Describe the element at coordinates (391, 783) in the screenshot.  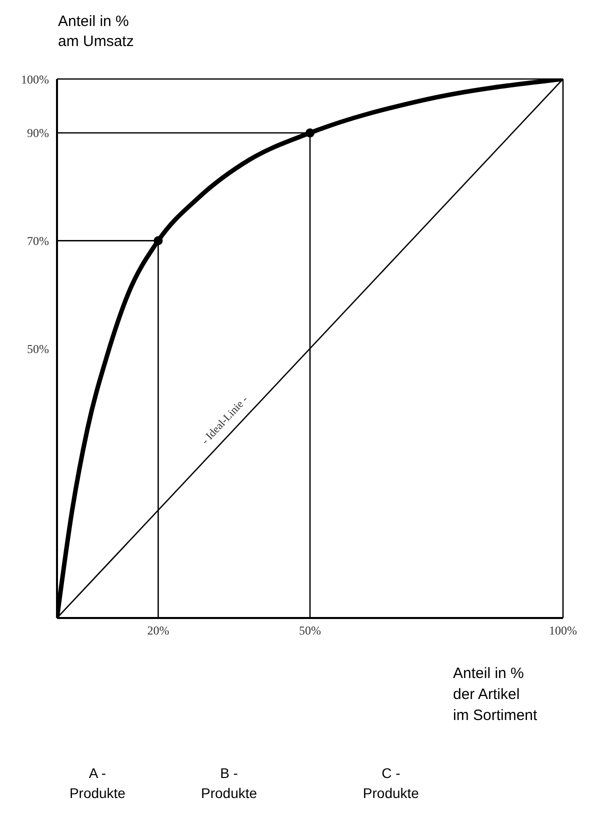
I see `text: C - Produkte` at that location.